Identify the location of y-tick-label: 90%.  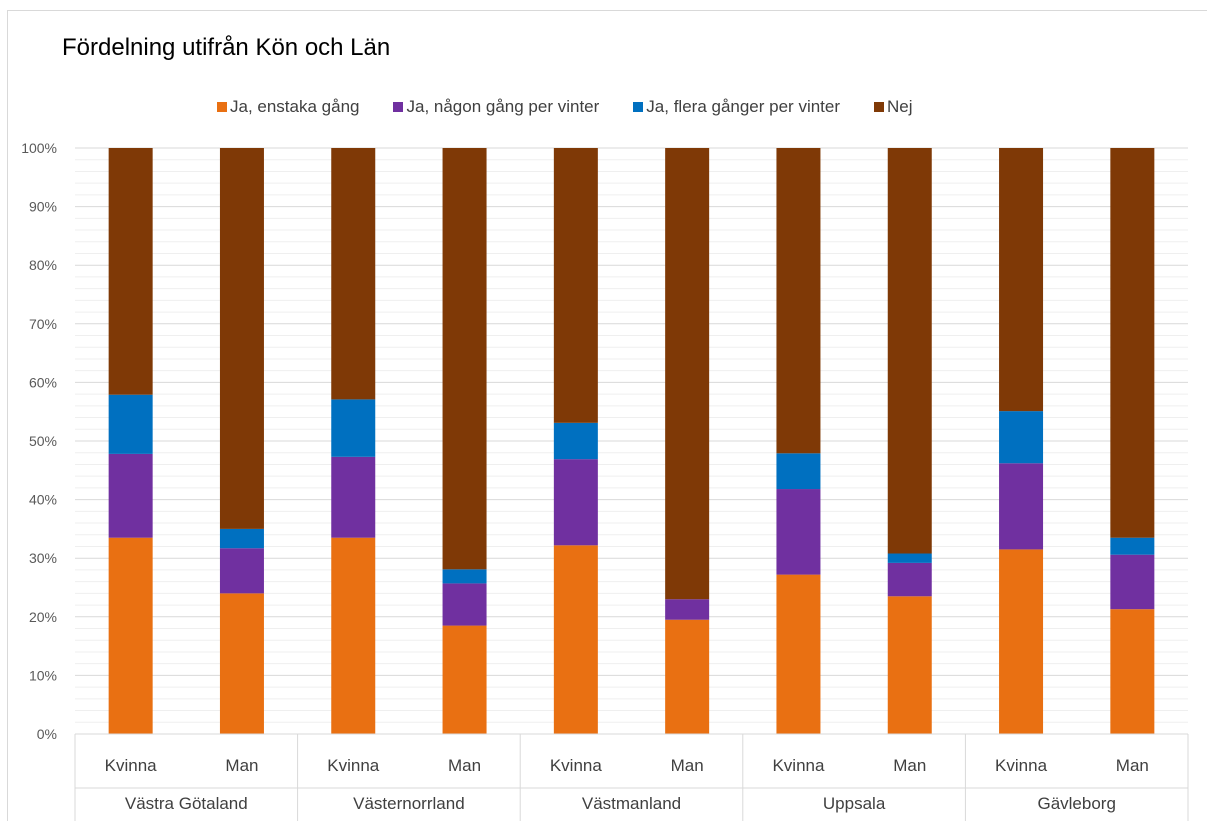
(43, 207).